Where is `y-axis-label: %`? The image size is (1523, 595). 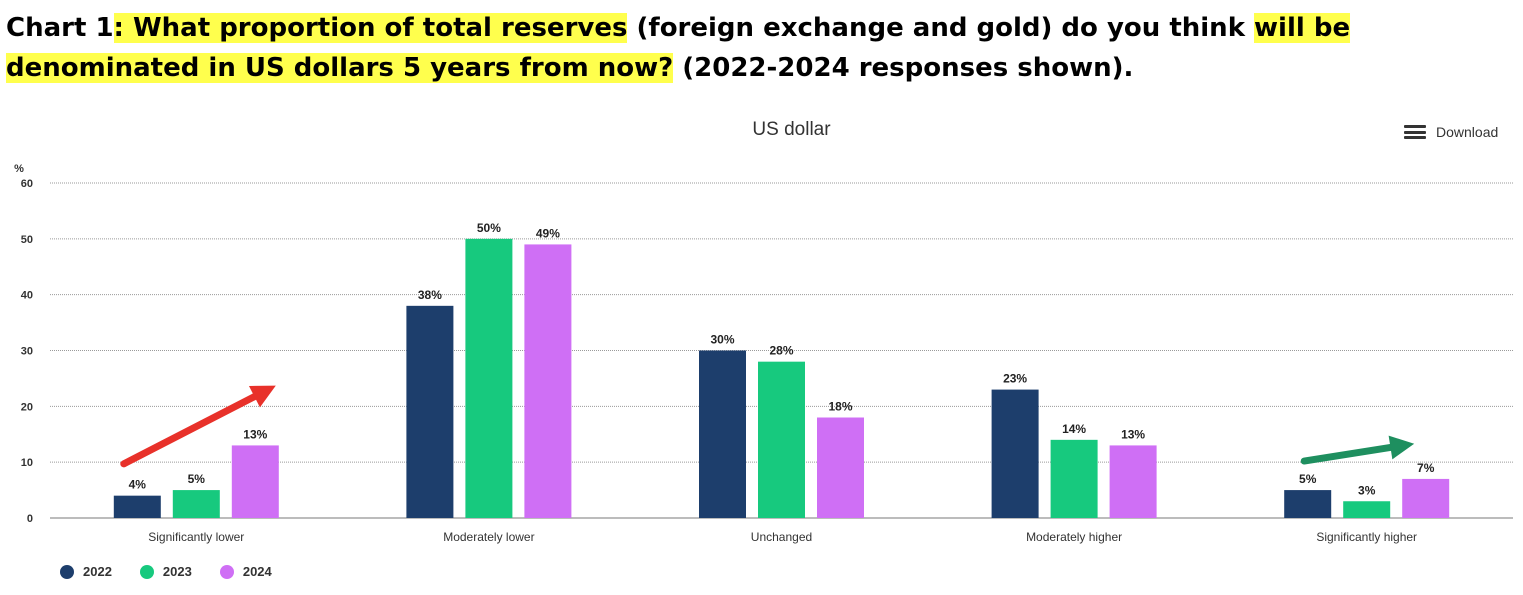
y-axis-label: % is located at coordinates (19, 169).